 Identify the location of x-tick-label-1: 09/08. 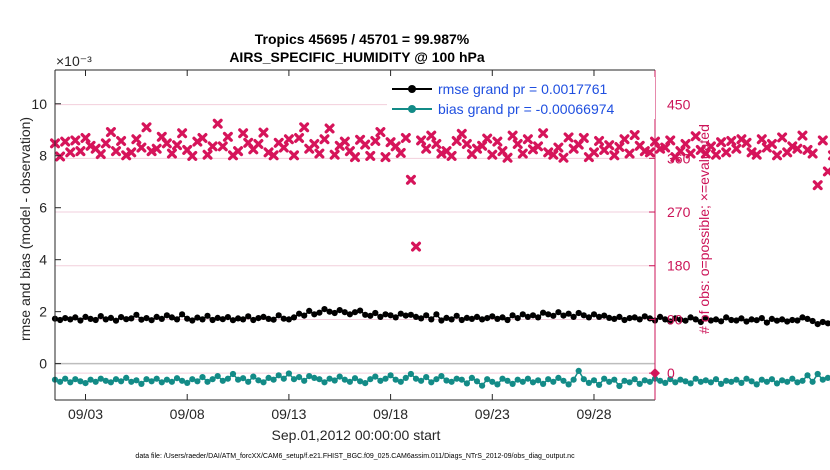
(187, 414).